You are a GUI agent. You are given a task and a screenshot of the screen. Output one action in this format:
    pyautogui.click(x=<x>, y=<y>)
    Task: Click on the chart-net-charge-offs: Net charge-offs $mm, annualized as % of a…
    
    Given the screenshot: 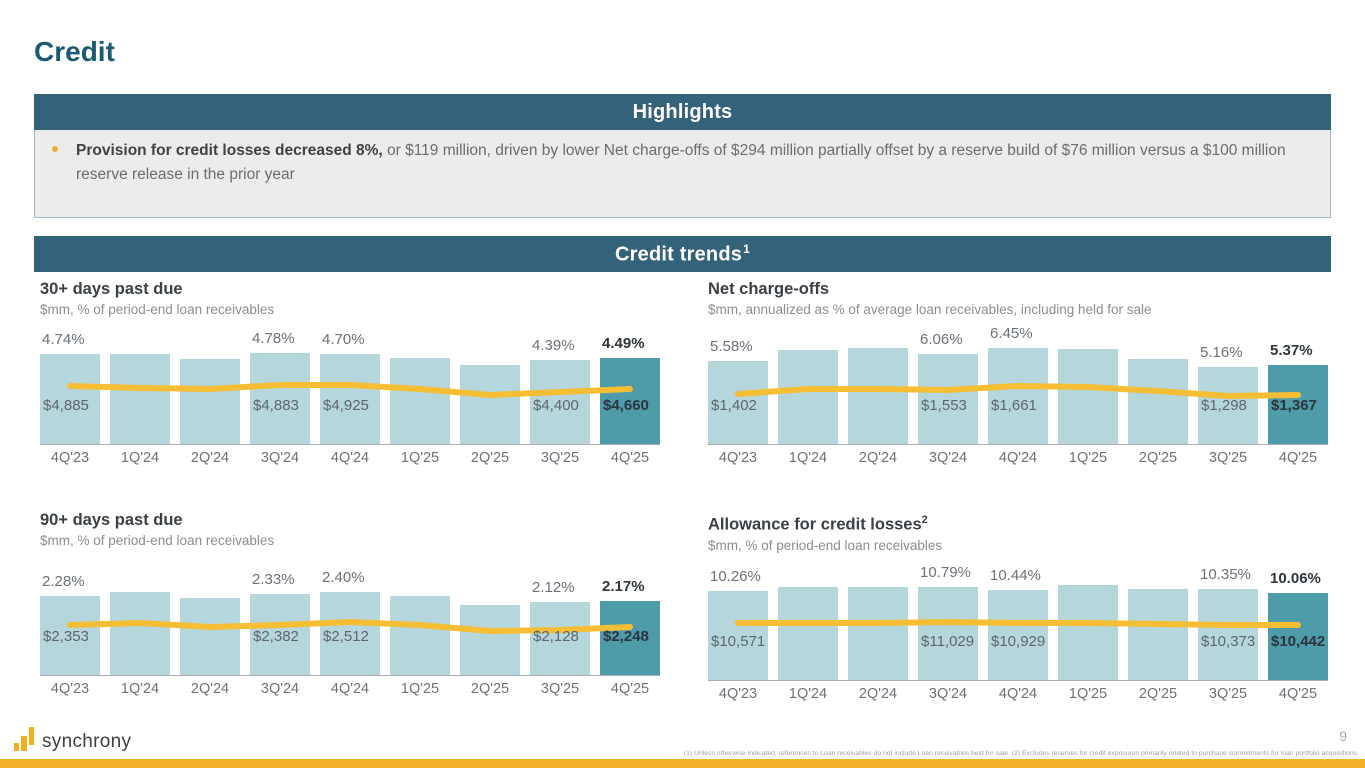 What is the action you would take?
    pyautogui.click(x=1018, y=373)
    